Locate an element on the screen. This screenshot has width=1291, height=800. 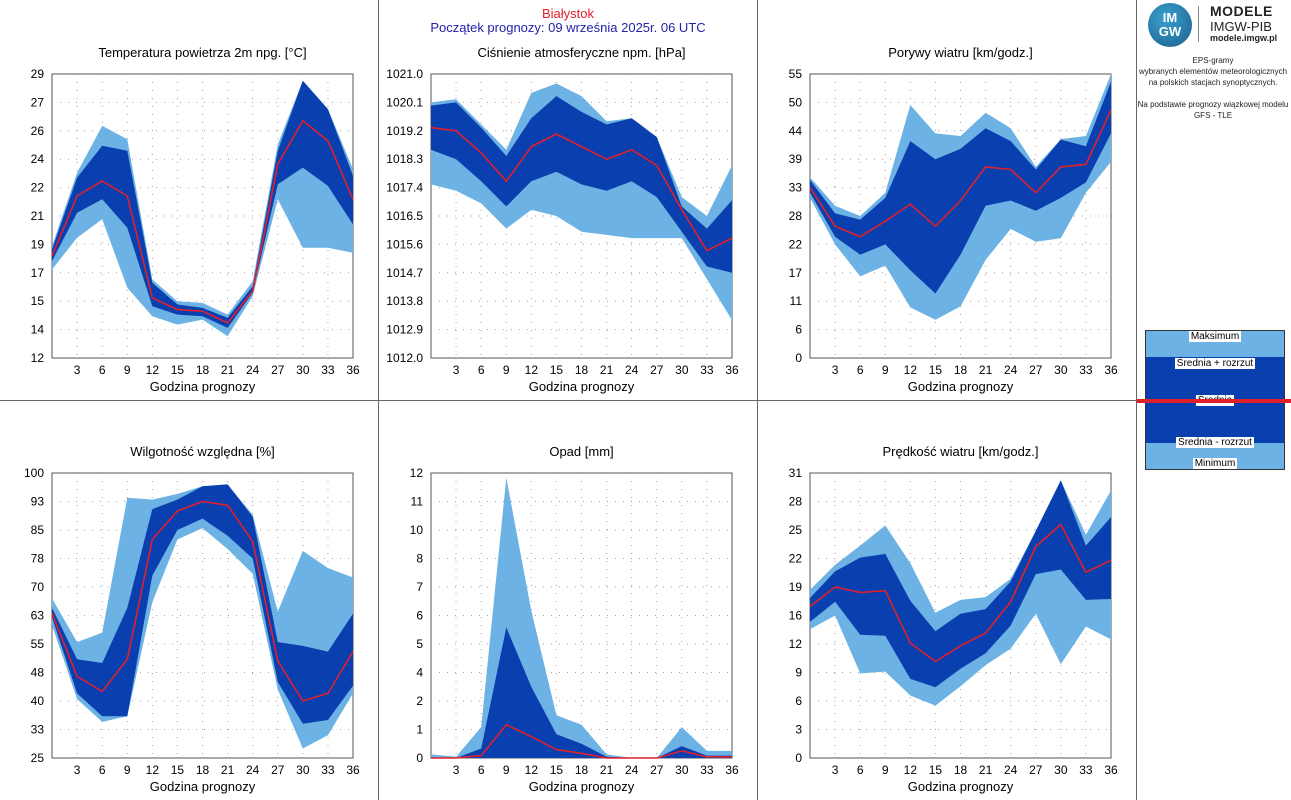
imgw-logo-mark: IM GW is located at coordinates (1170, 25).